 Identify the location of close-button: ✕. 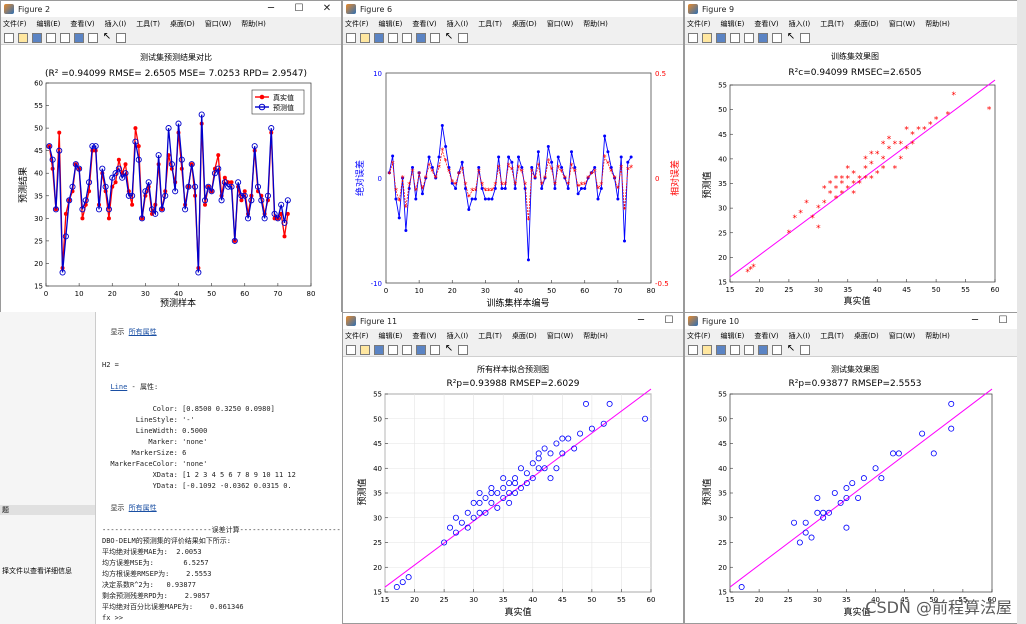
(327, 8).